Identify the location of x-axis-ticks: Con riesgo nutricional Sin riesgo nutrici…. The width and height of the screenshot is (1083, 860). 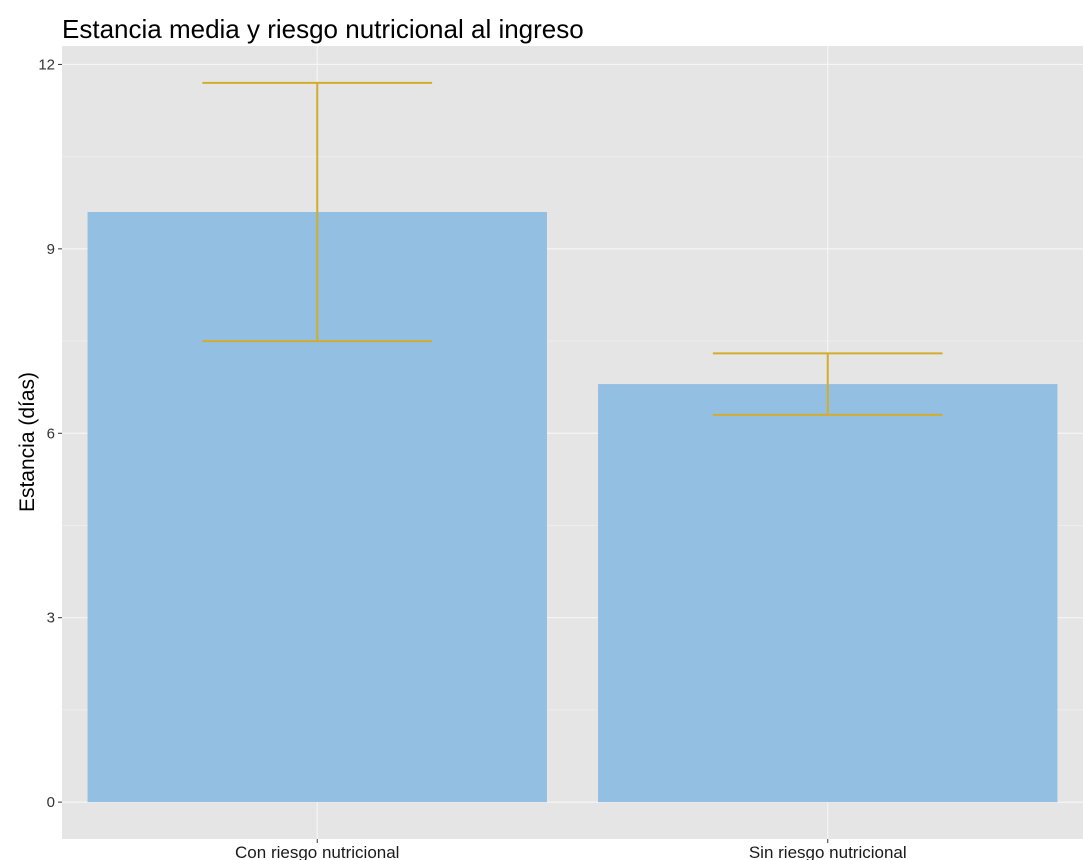
(571, 849).